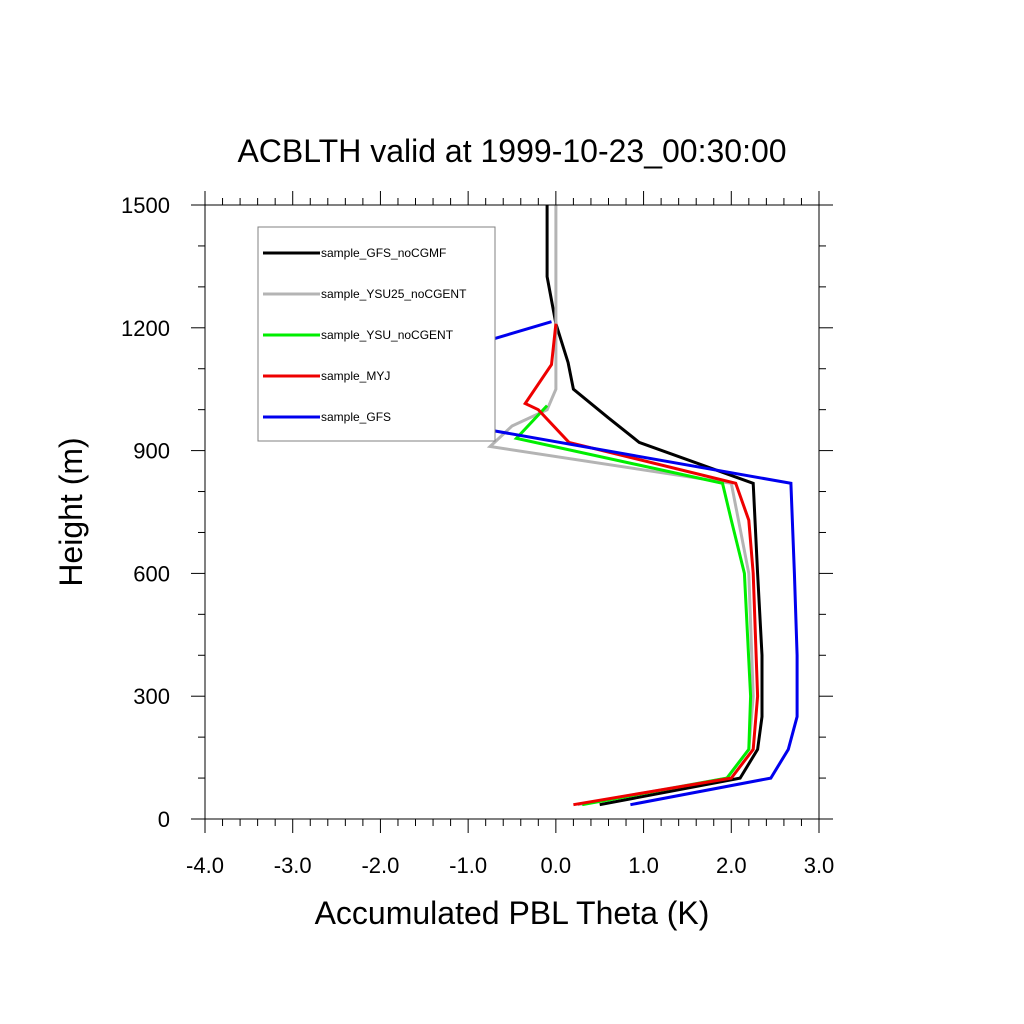 This screenshot has height=1024, width=1024. Describe the element at coordinates (151, 696) in the screenshot. I see `y-tick-label: 300` at that location.